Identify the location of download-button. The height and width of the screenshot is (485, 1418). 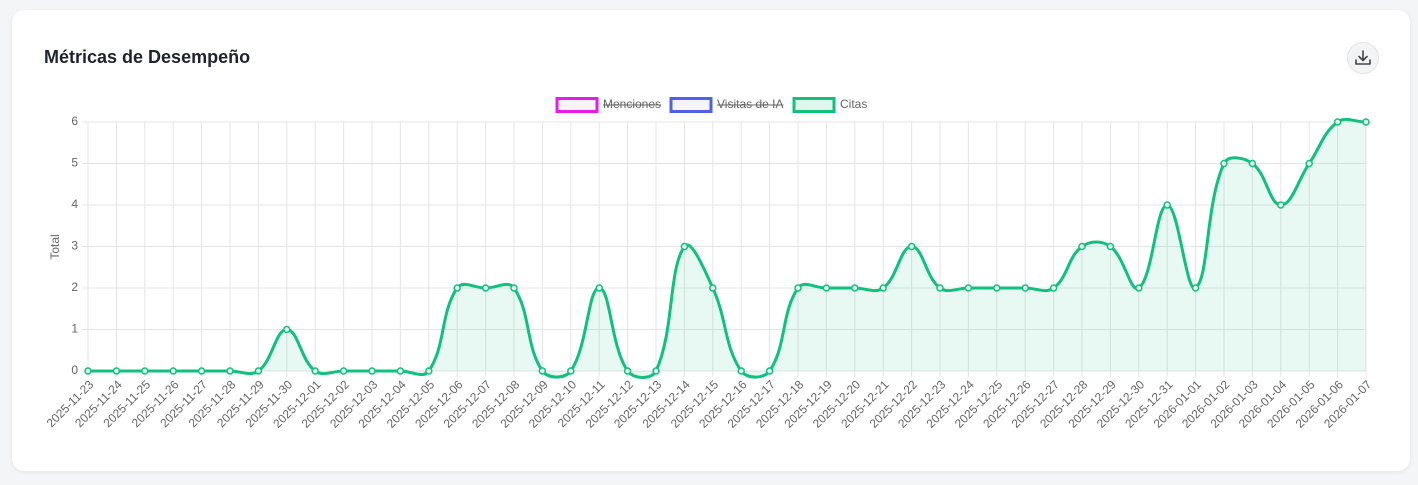
(1363, 58).